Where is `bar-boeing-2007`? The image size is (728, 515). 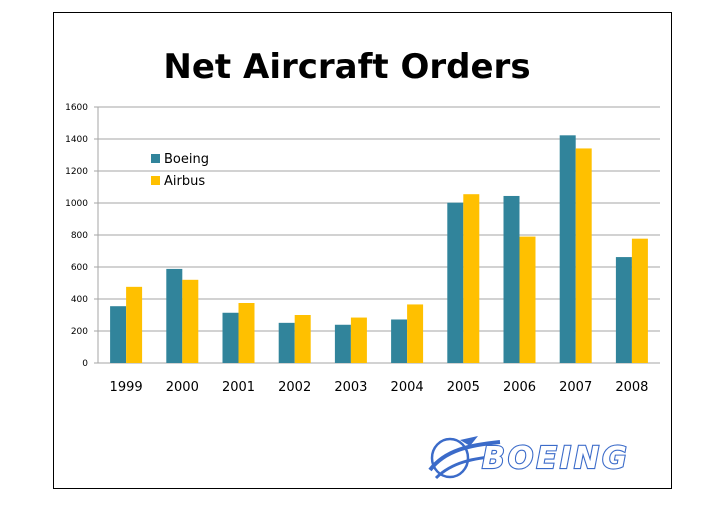 bar-boeing-2007 is located at coordinates (567, 249).